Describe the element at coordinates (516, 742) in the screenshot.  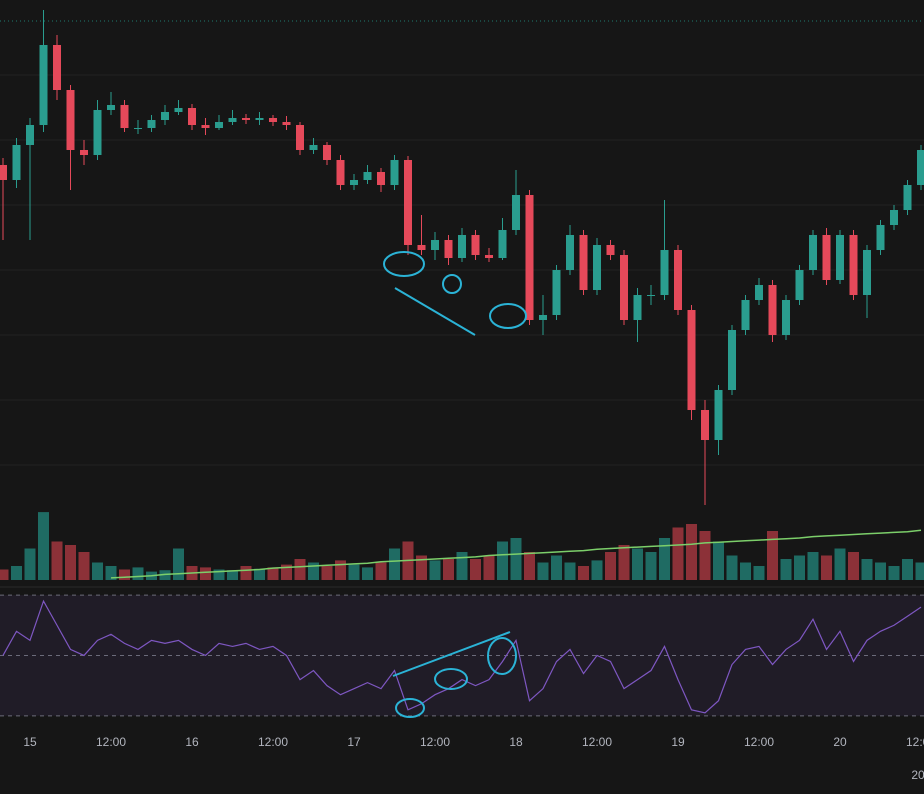
I see `x-tick-label: 18` at that location.